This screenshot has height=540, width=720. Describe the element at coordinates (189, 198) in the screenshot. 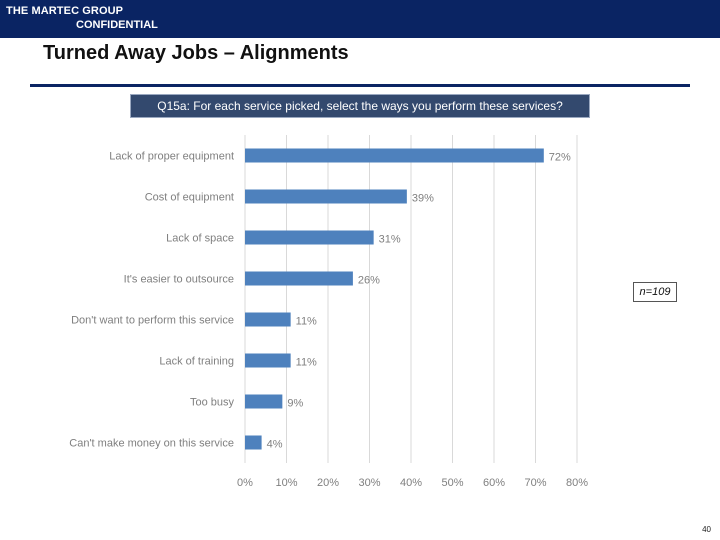

I see `category-label: Cost of equipment` at that location.